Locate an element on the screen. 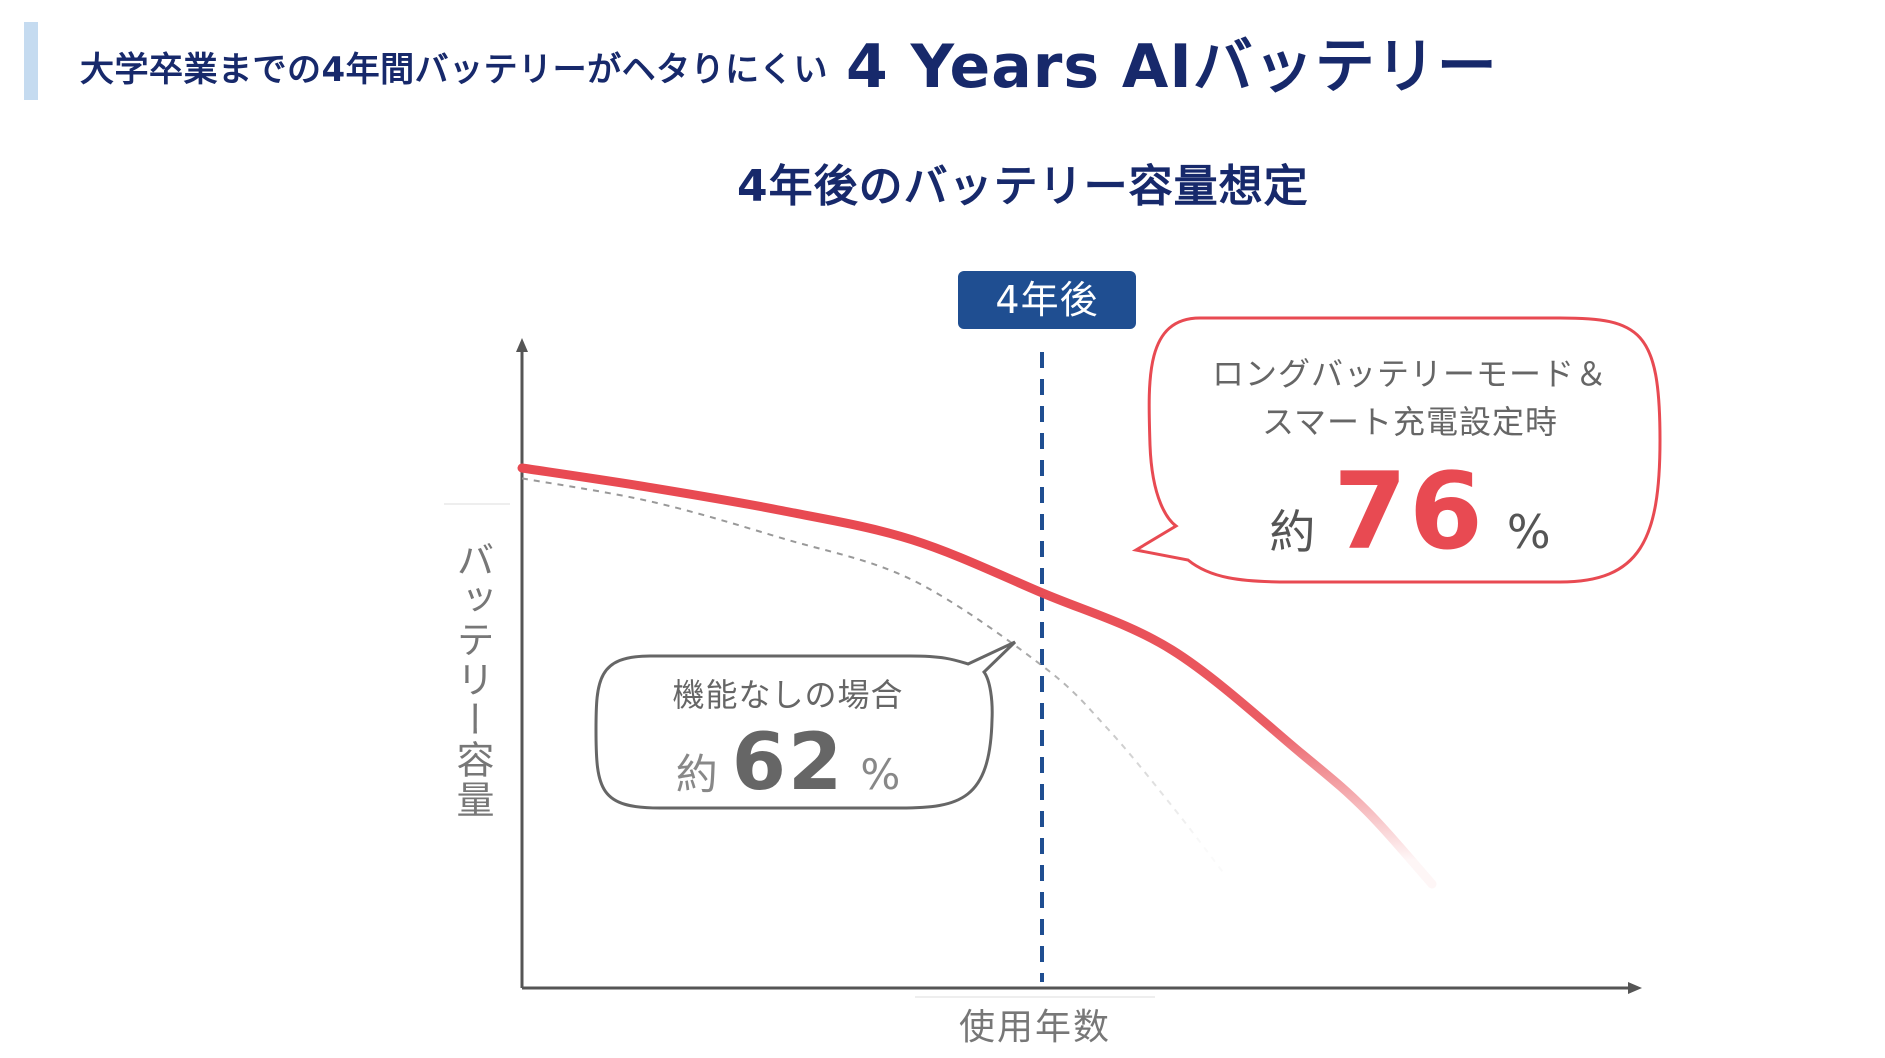  header-tagline: 大学卒業までの4年間バッテリーがヘタりにくい is located at coordinates (454, 69).